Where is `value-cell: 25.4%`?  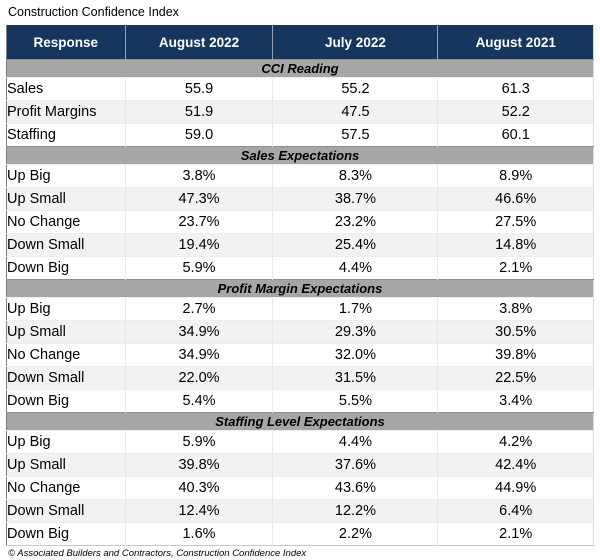 value-cell: 25.4% is located at coordinates (355, 245).